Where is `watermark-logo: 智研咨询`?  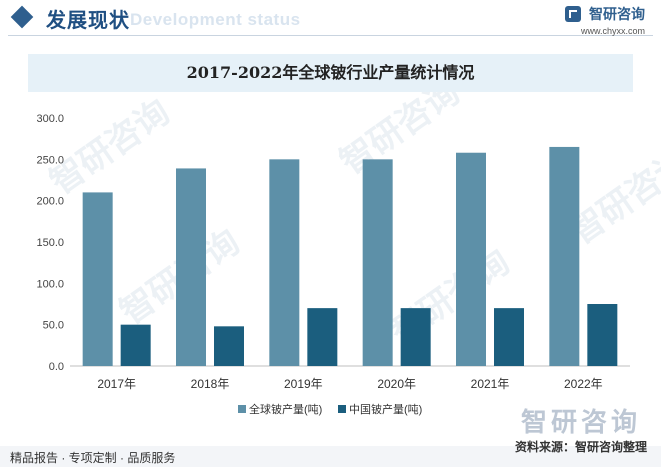 watermark-logo: 智研咨询 is located at coordinates (581, 420).